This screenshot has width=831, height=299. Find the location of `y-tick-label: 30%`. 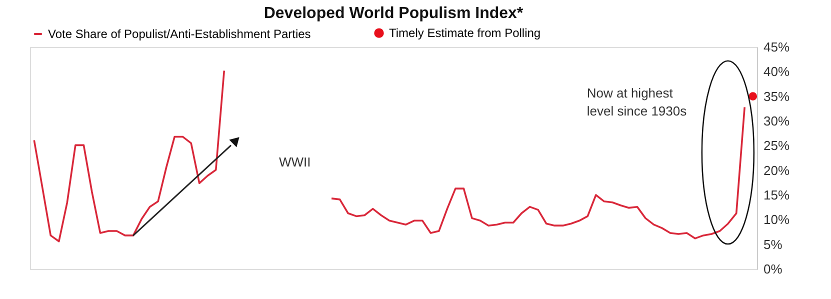

y-tick-label: 30% is located at coordinates (777, 121).